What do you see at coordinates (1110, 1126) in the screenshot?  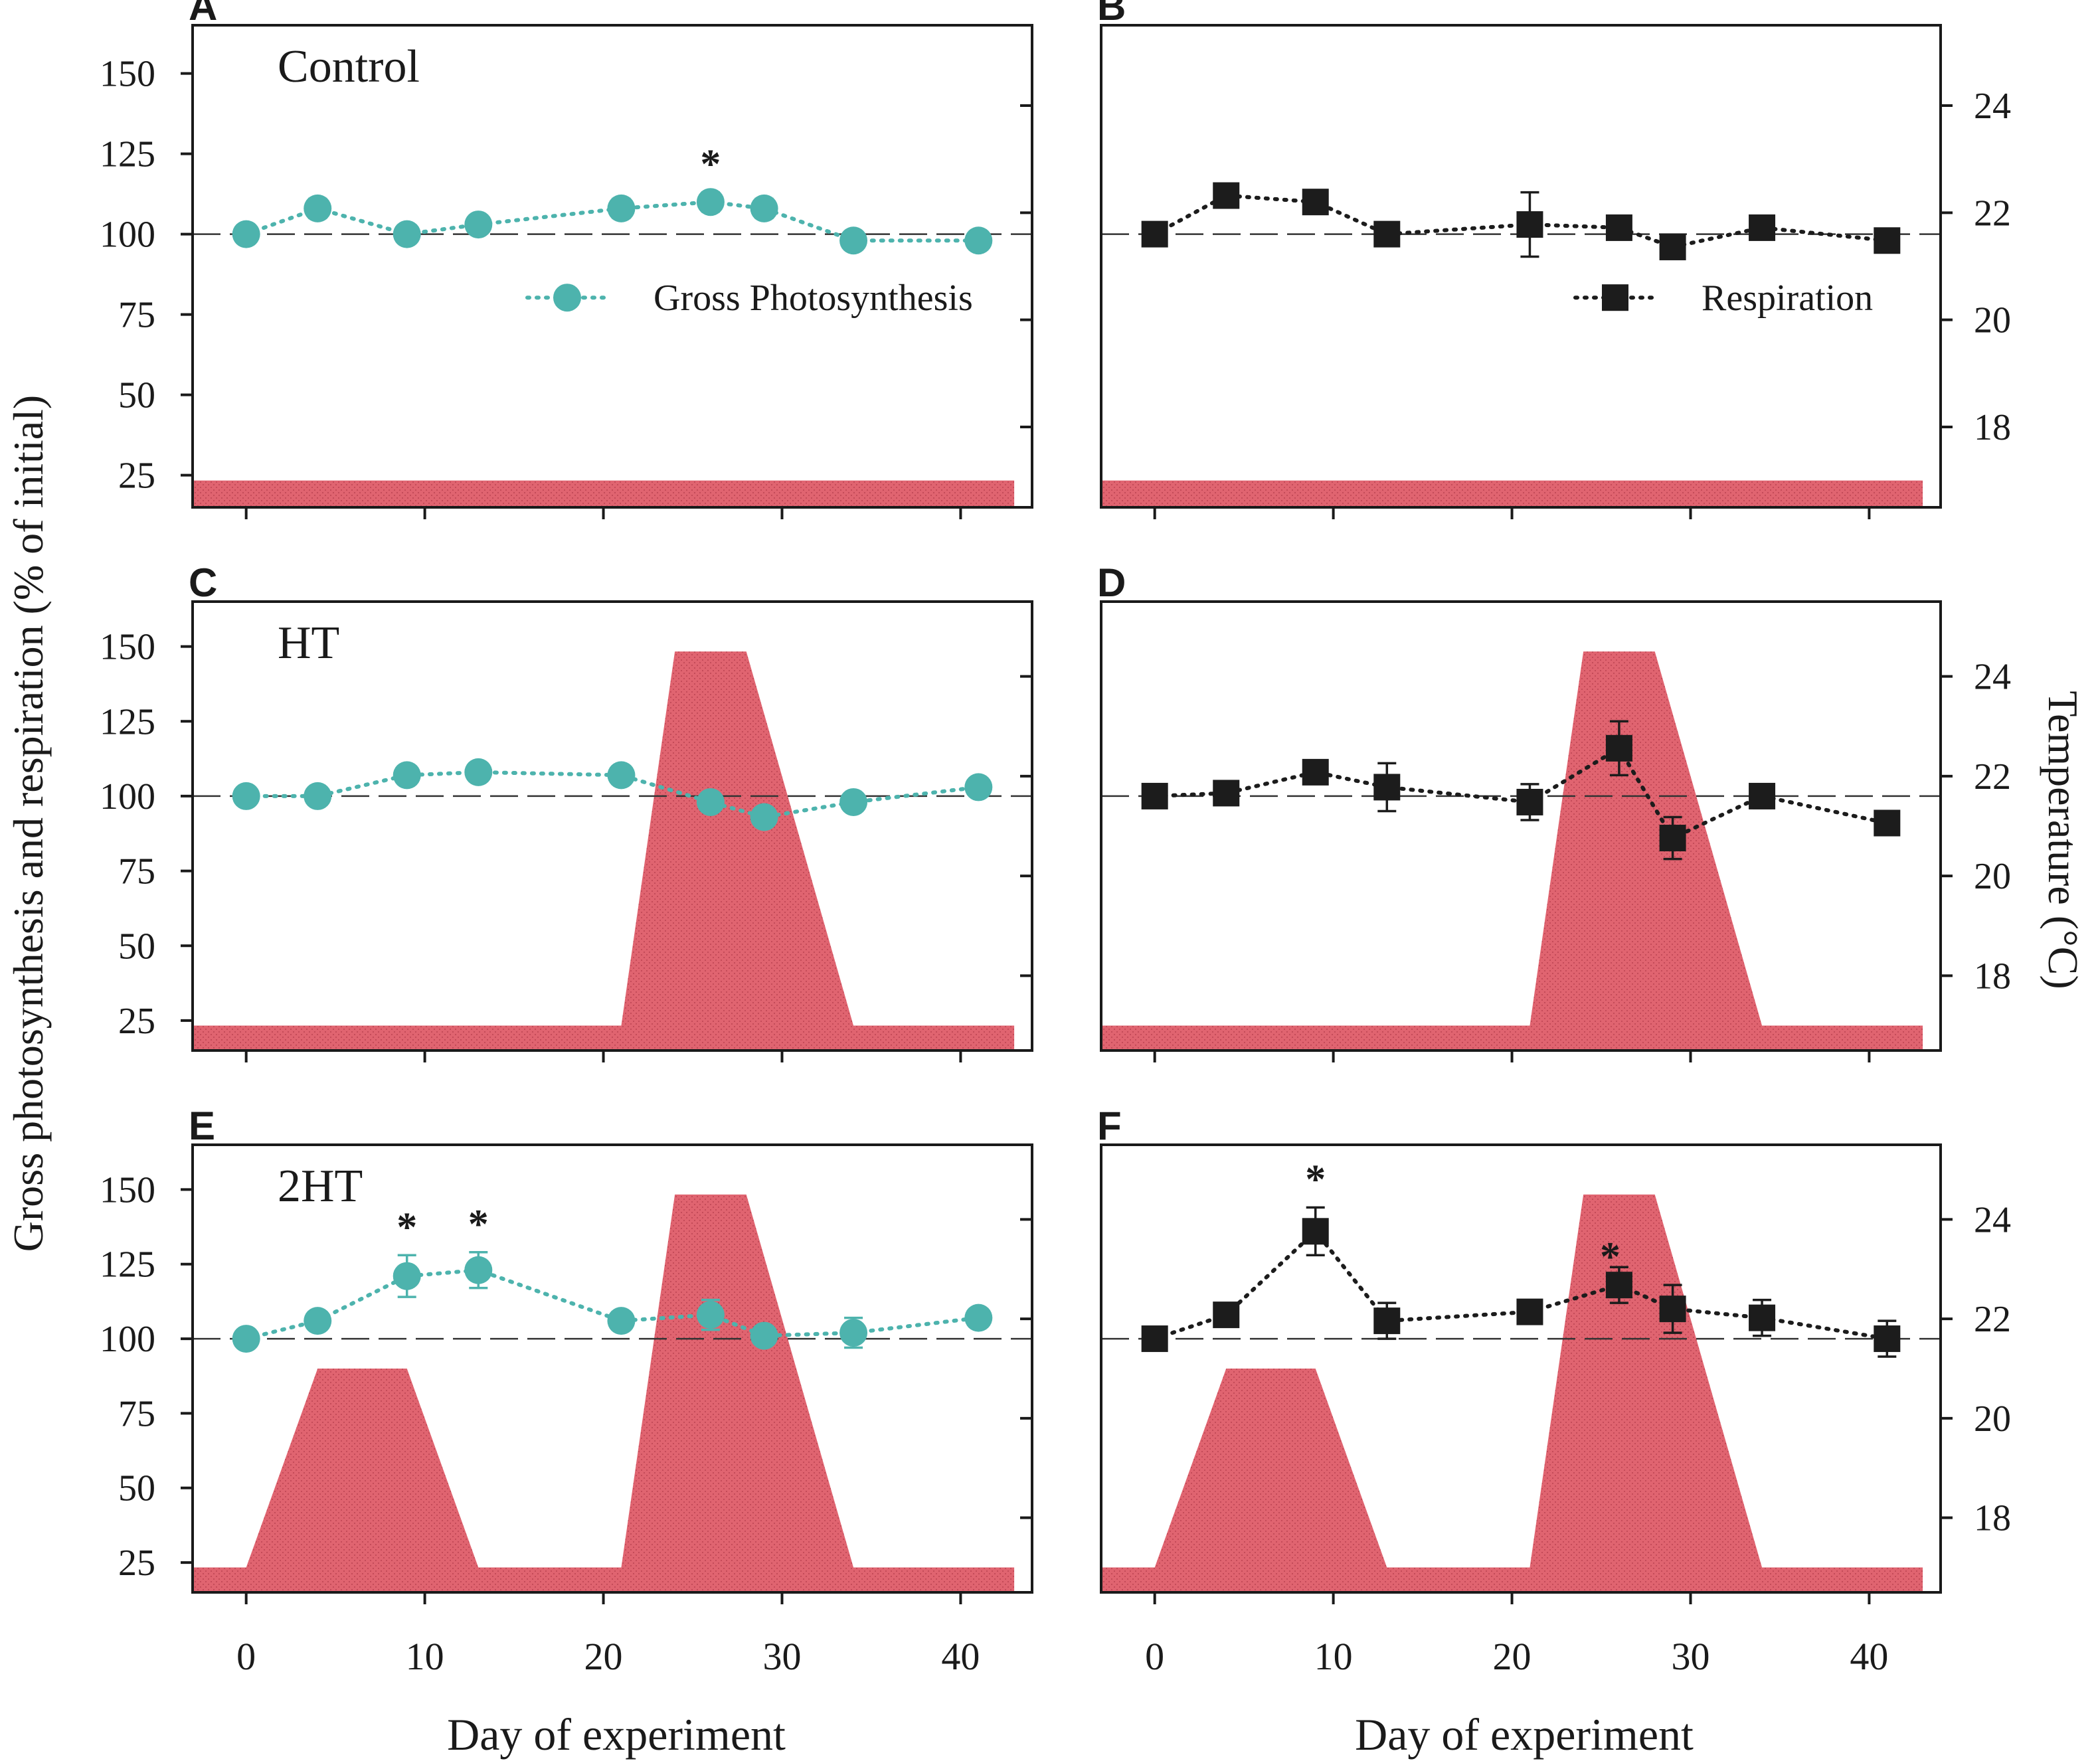 I see `panel-letter-f: F` at bounding box center [1110, 1126].